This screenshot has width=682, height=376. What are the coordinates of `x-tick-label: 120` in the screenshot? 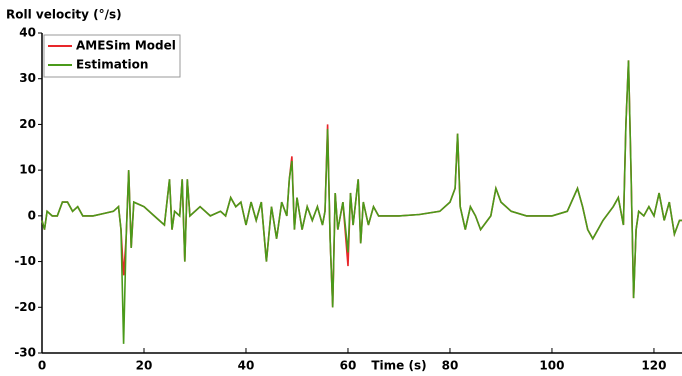 It's located at (653, 366).